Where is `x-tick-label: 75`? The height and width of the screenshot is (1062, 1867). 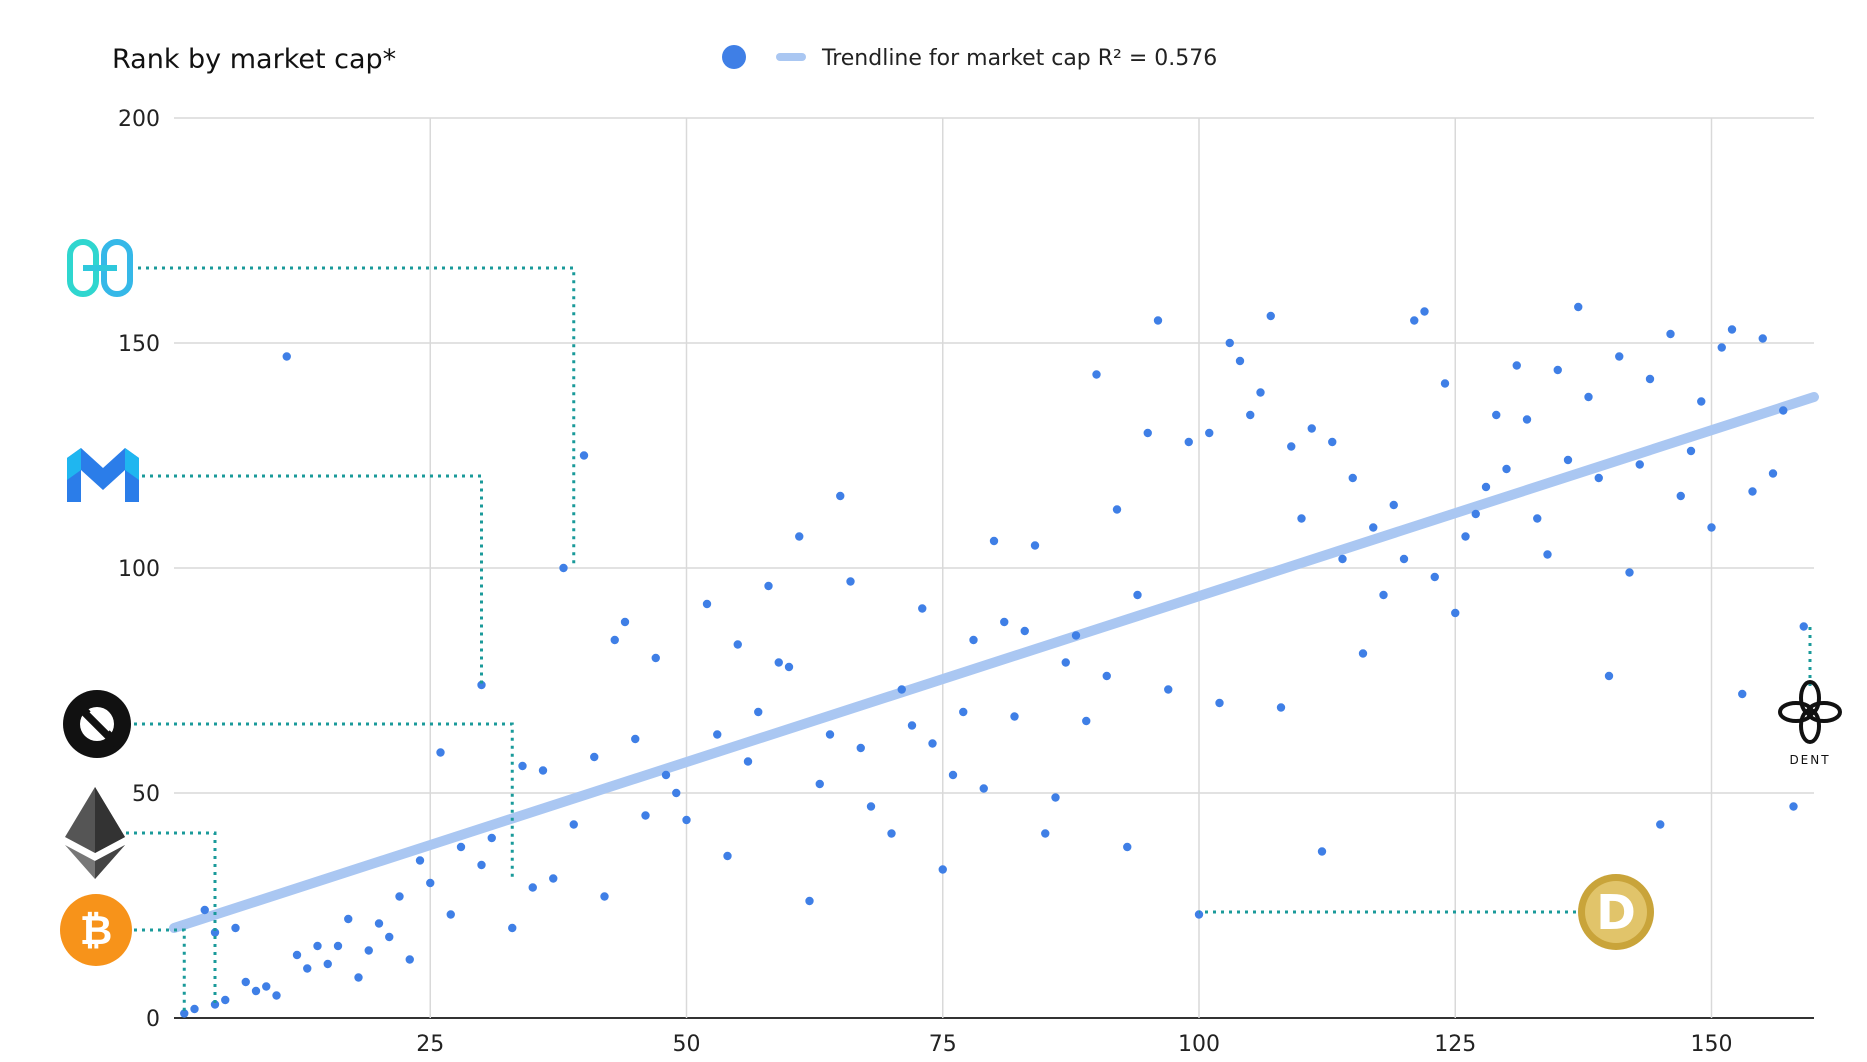
x-tick-label: 75 is located at coordinates (943, 1044).